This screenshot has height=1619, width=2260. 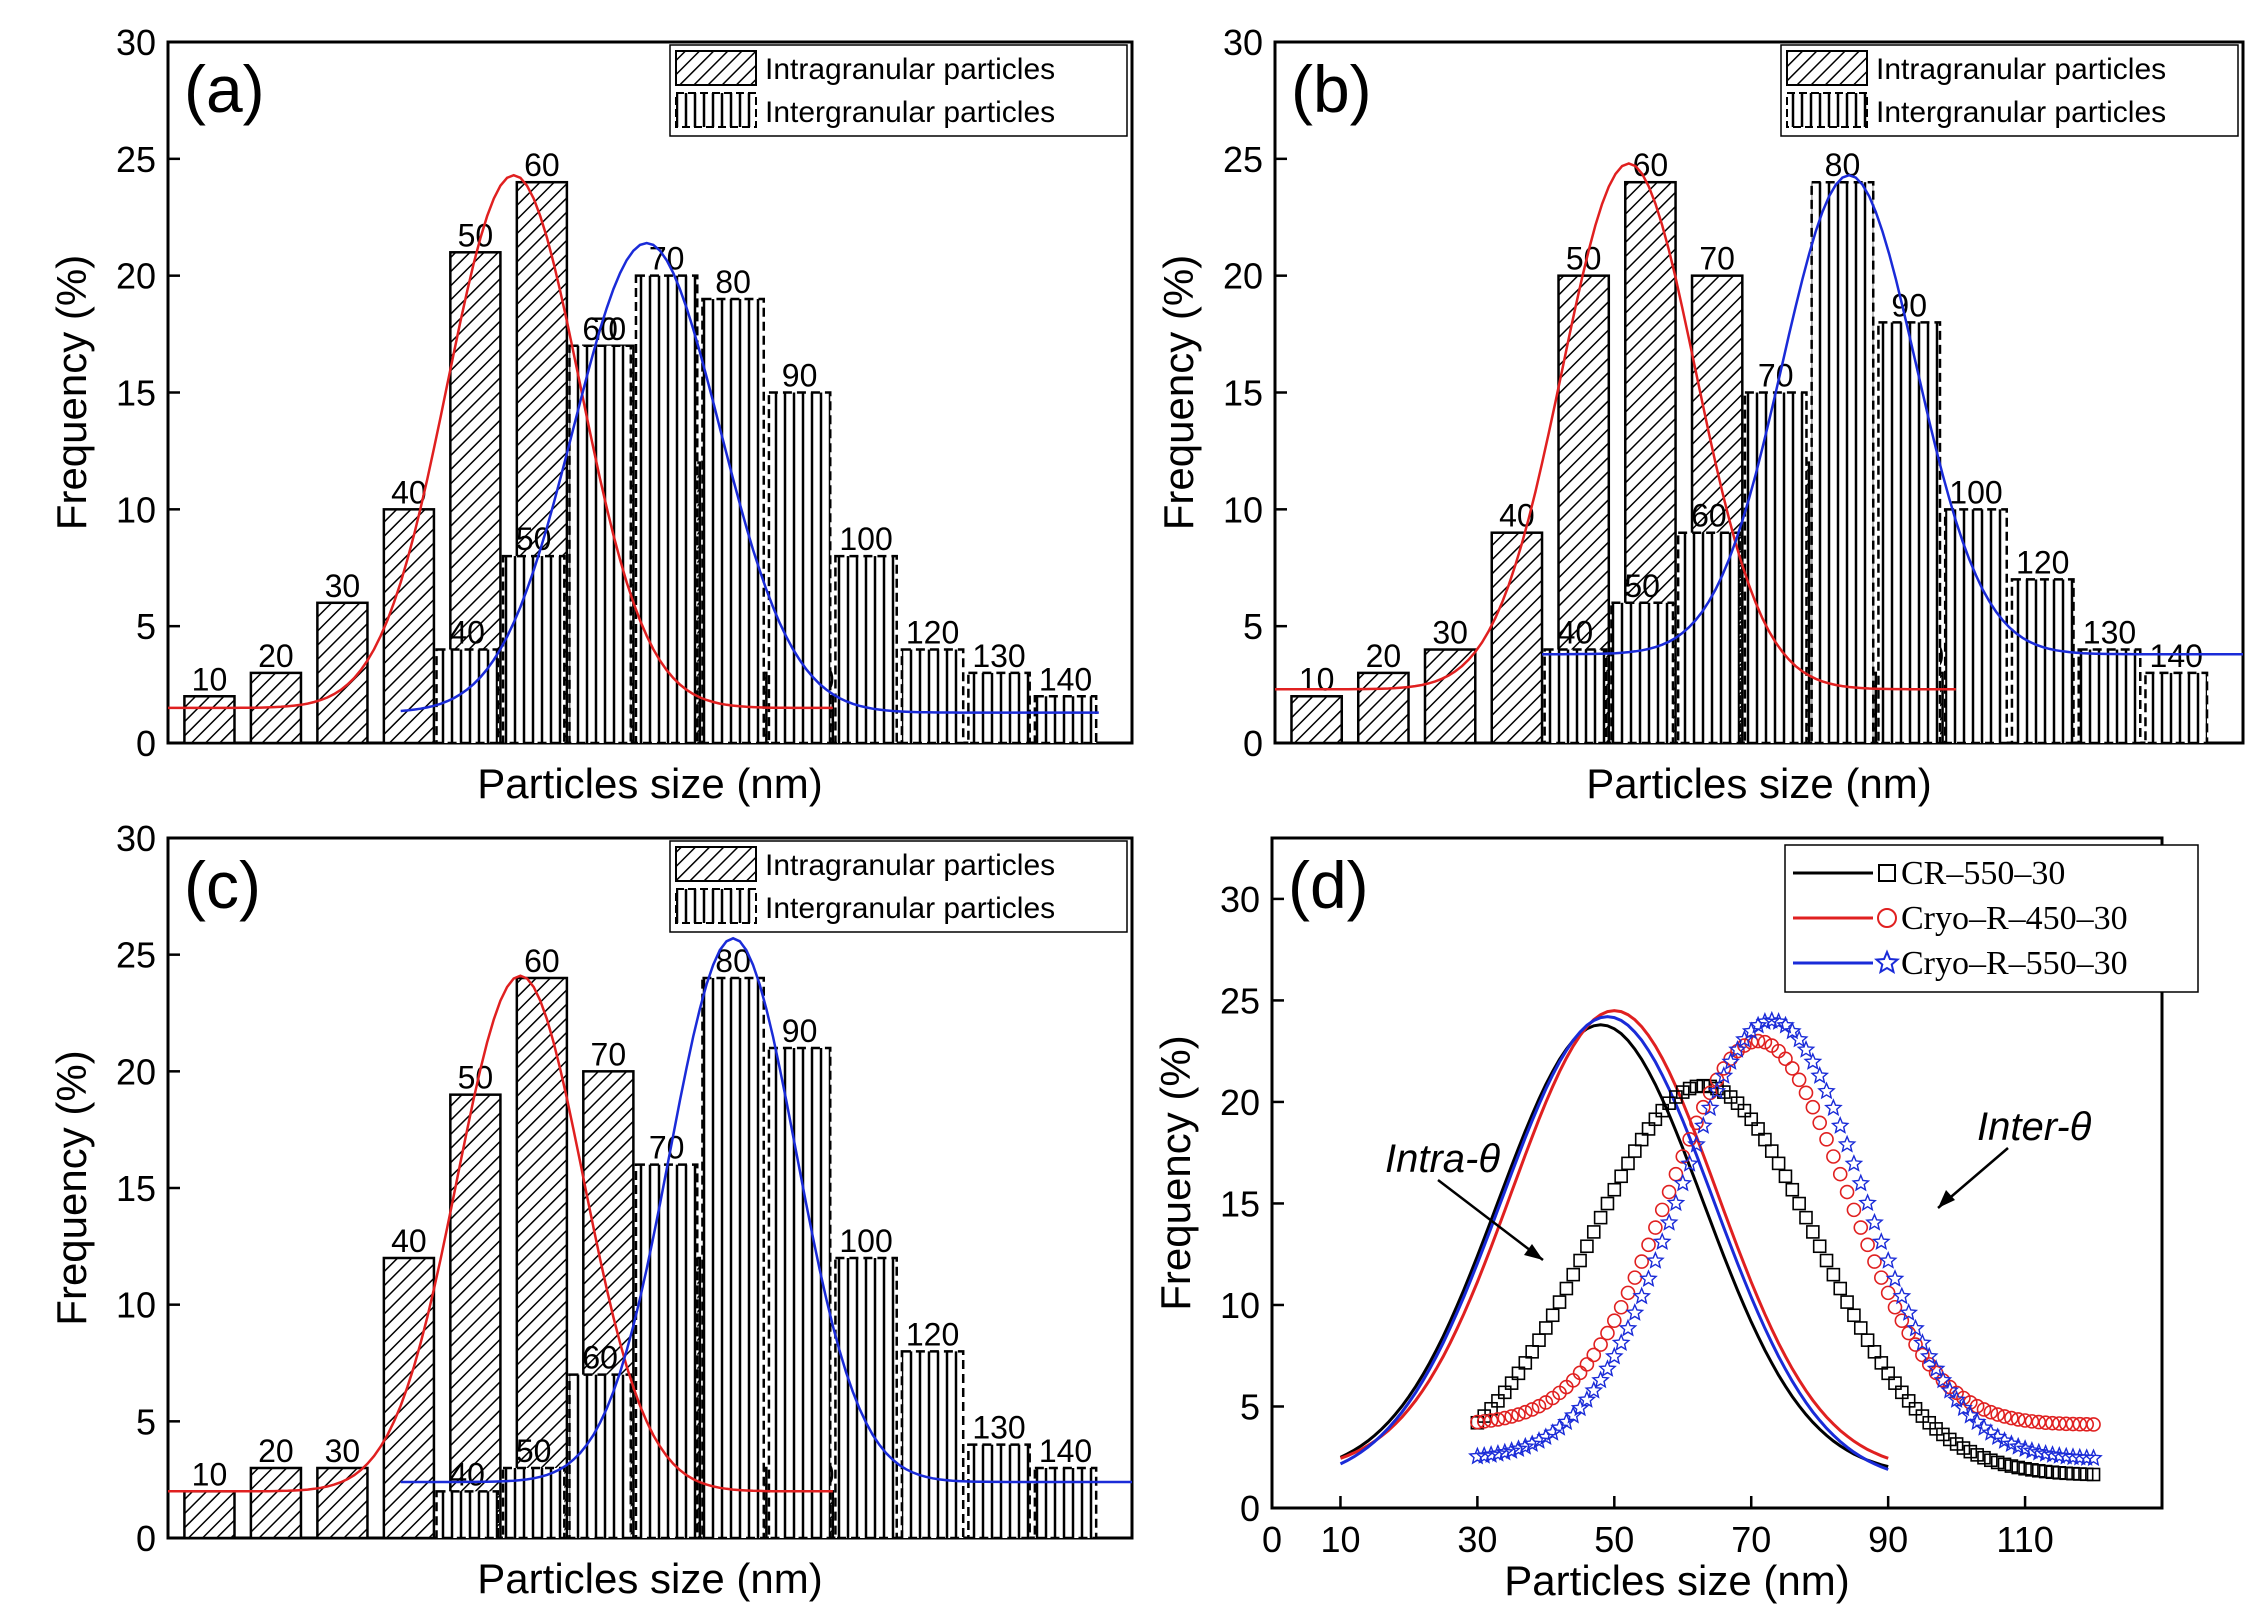 I want to click on intra-bar-label: 20, so click(x=276, y=656).